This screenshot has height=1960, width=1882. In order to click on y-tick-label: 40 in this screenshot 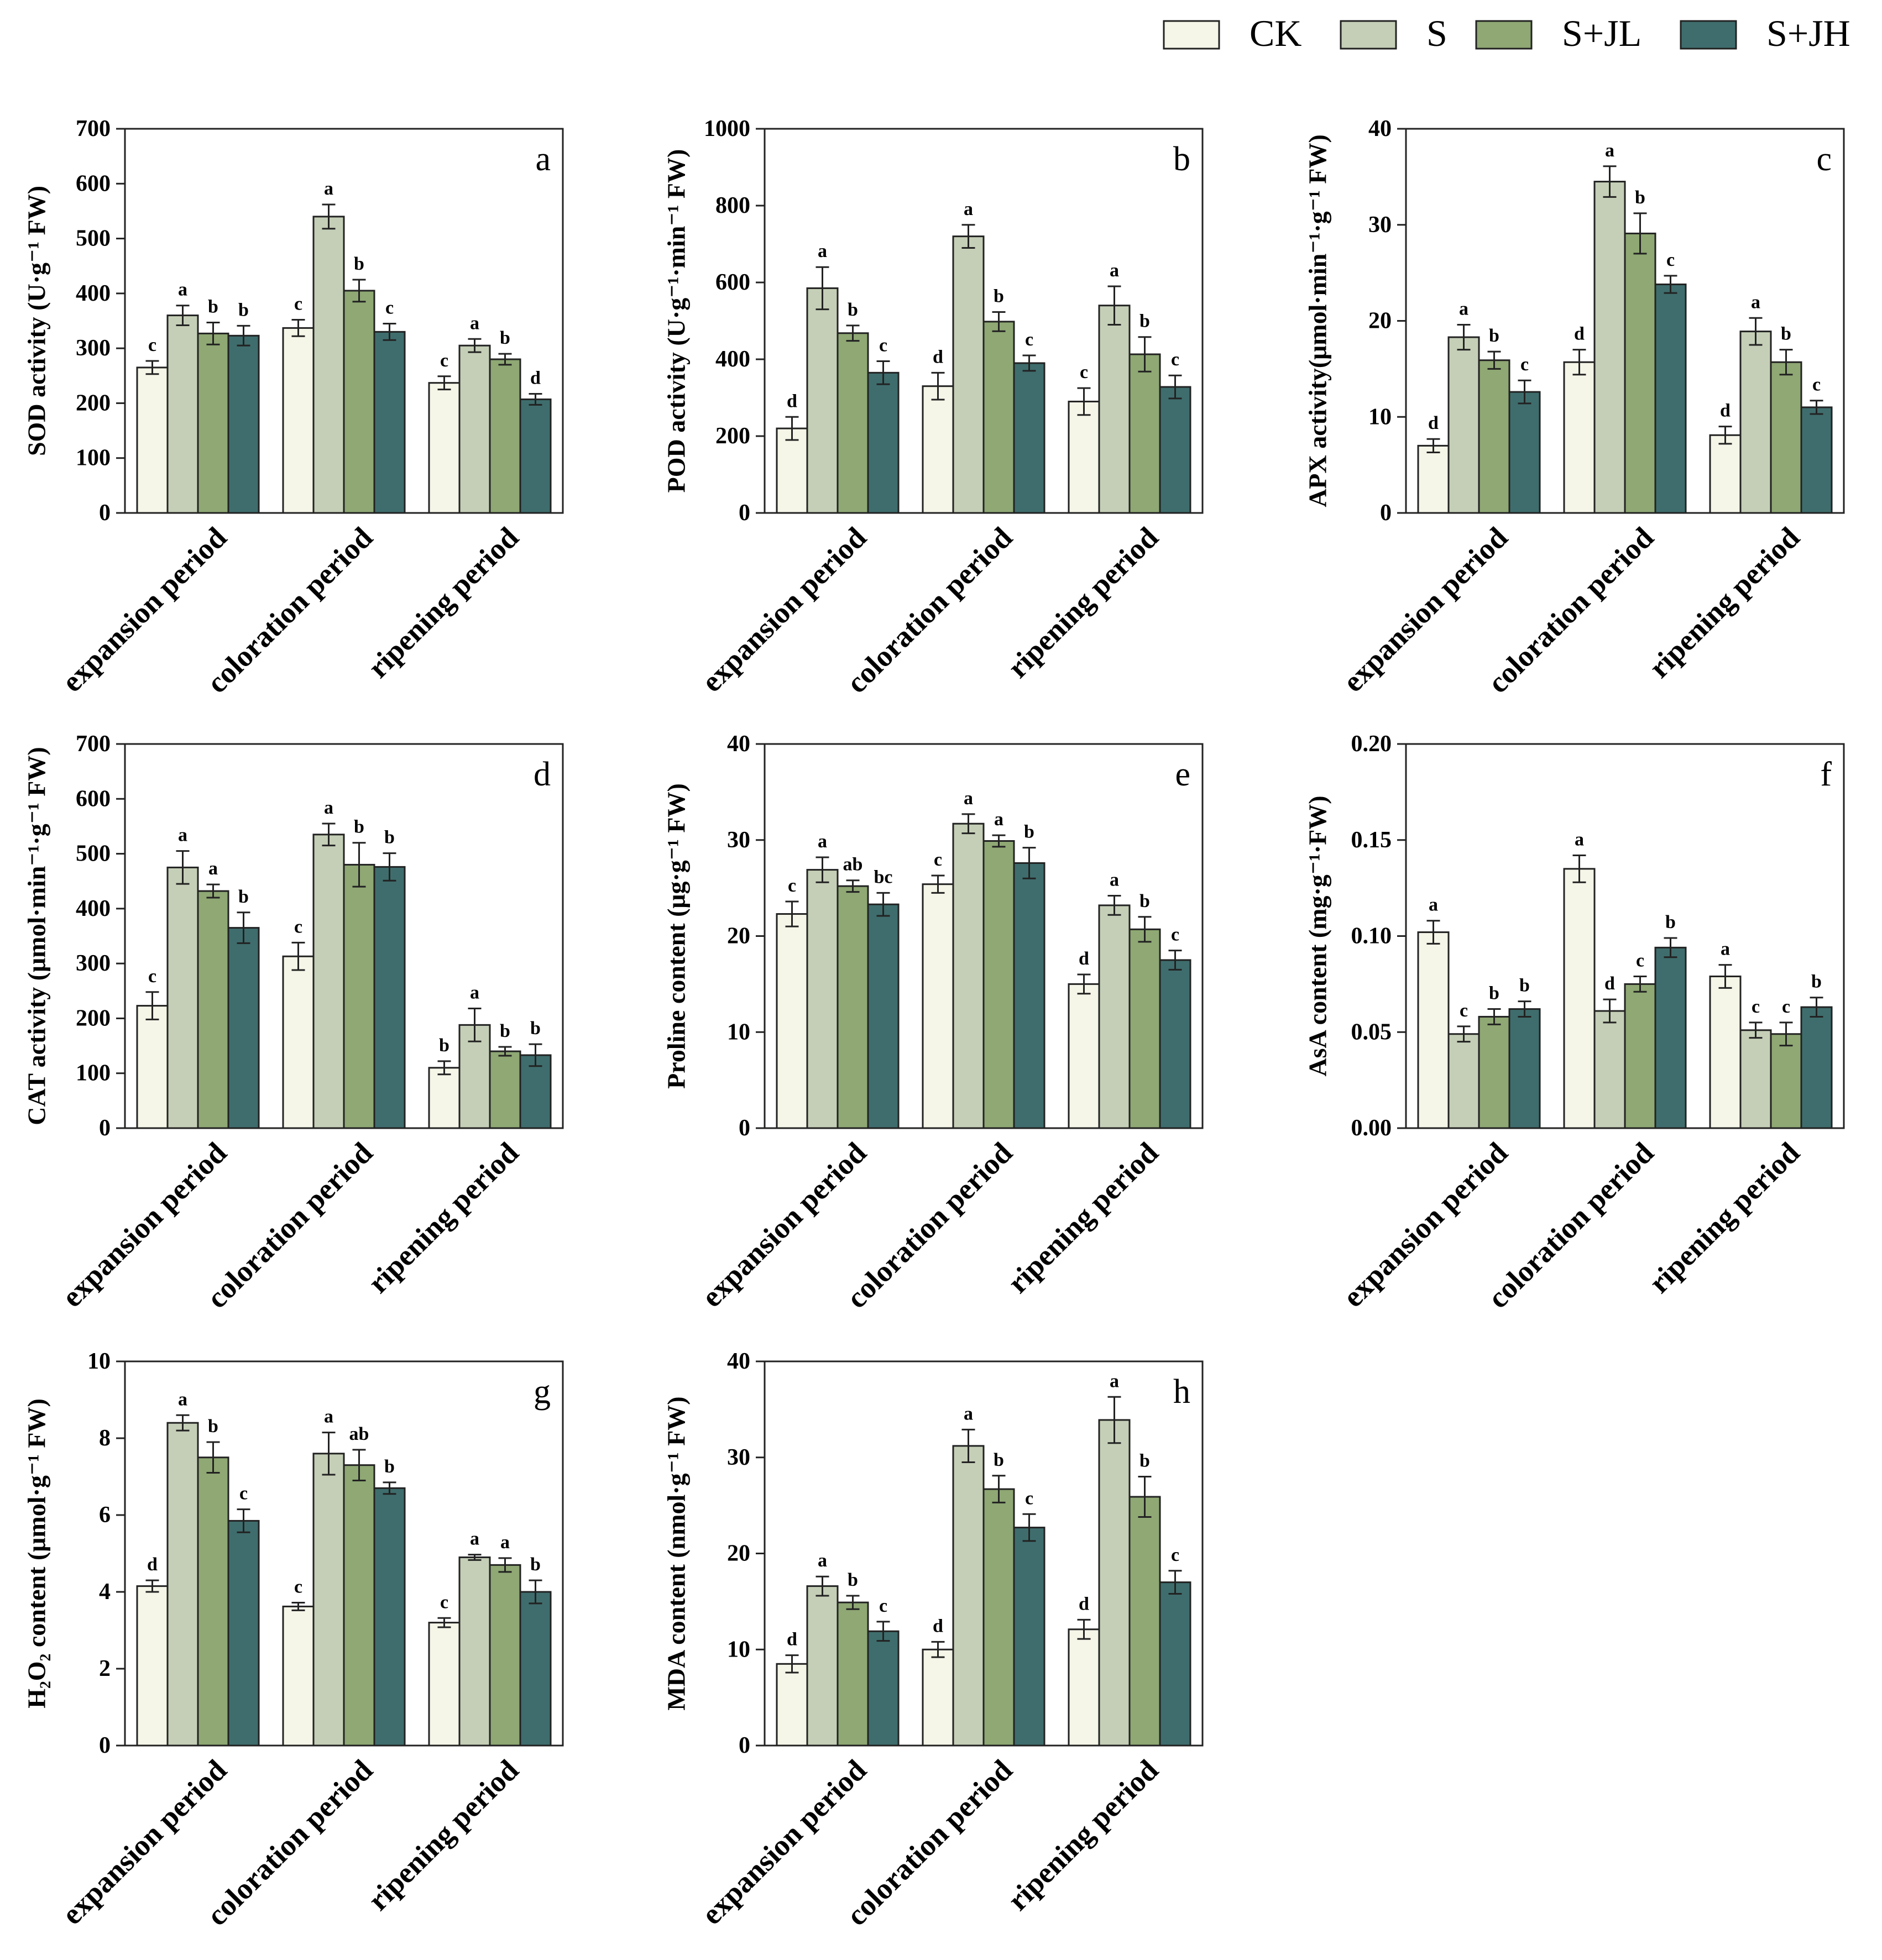, I will do `click(738, 744)`.